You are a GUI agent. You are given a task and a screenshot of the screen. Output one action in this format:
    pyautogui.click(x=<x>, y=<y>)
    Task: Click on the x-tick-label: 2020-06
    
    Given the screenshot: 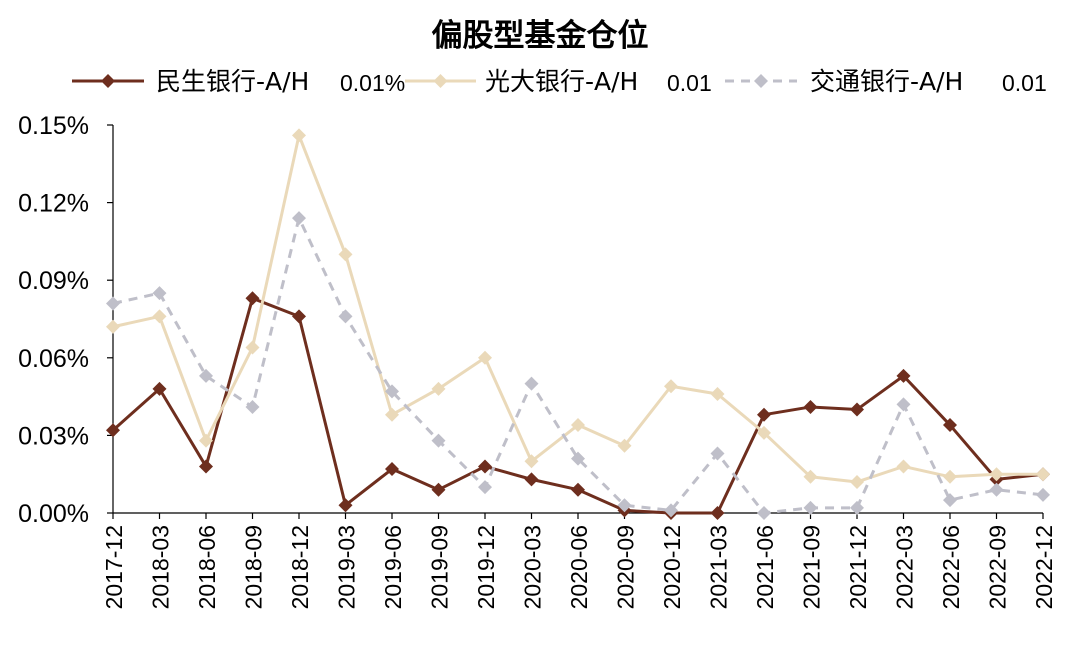 What is the action you would take?
    pyautogui.click(x=579, y=567)
    